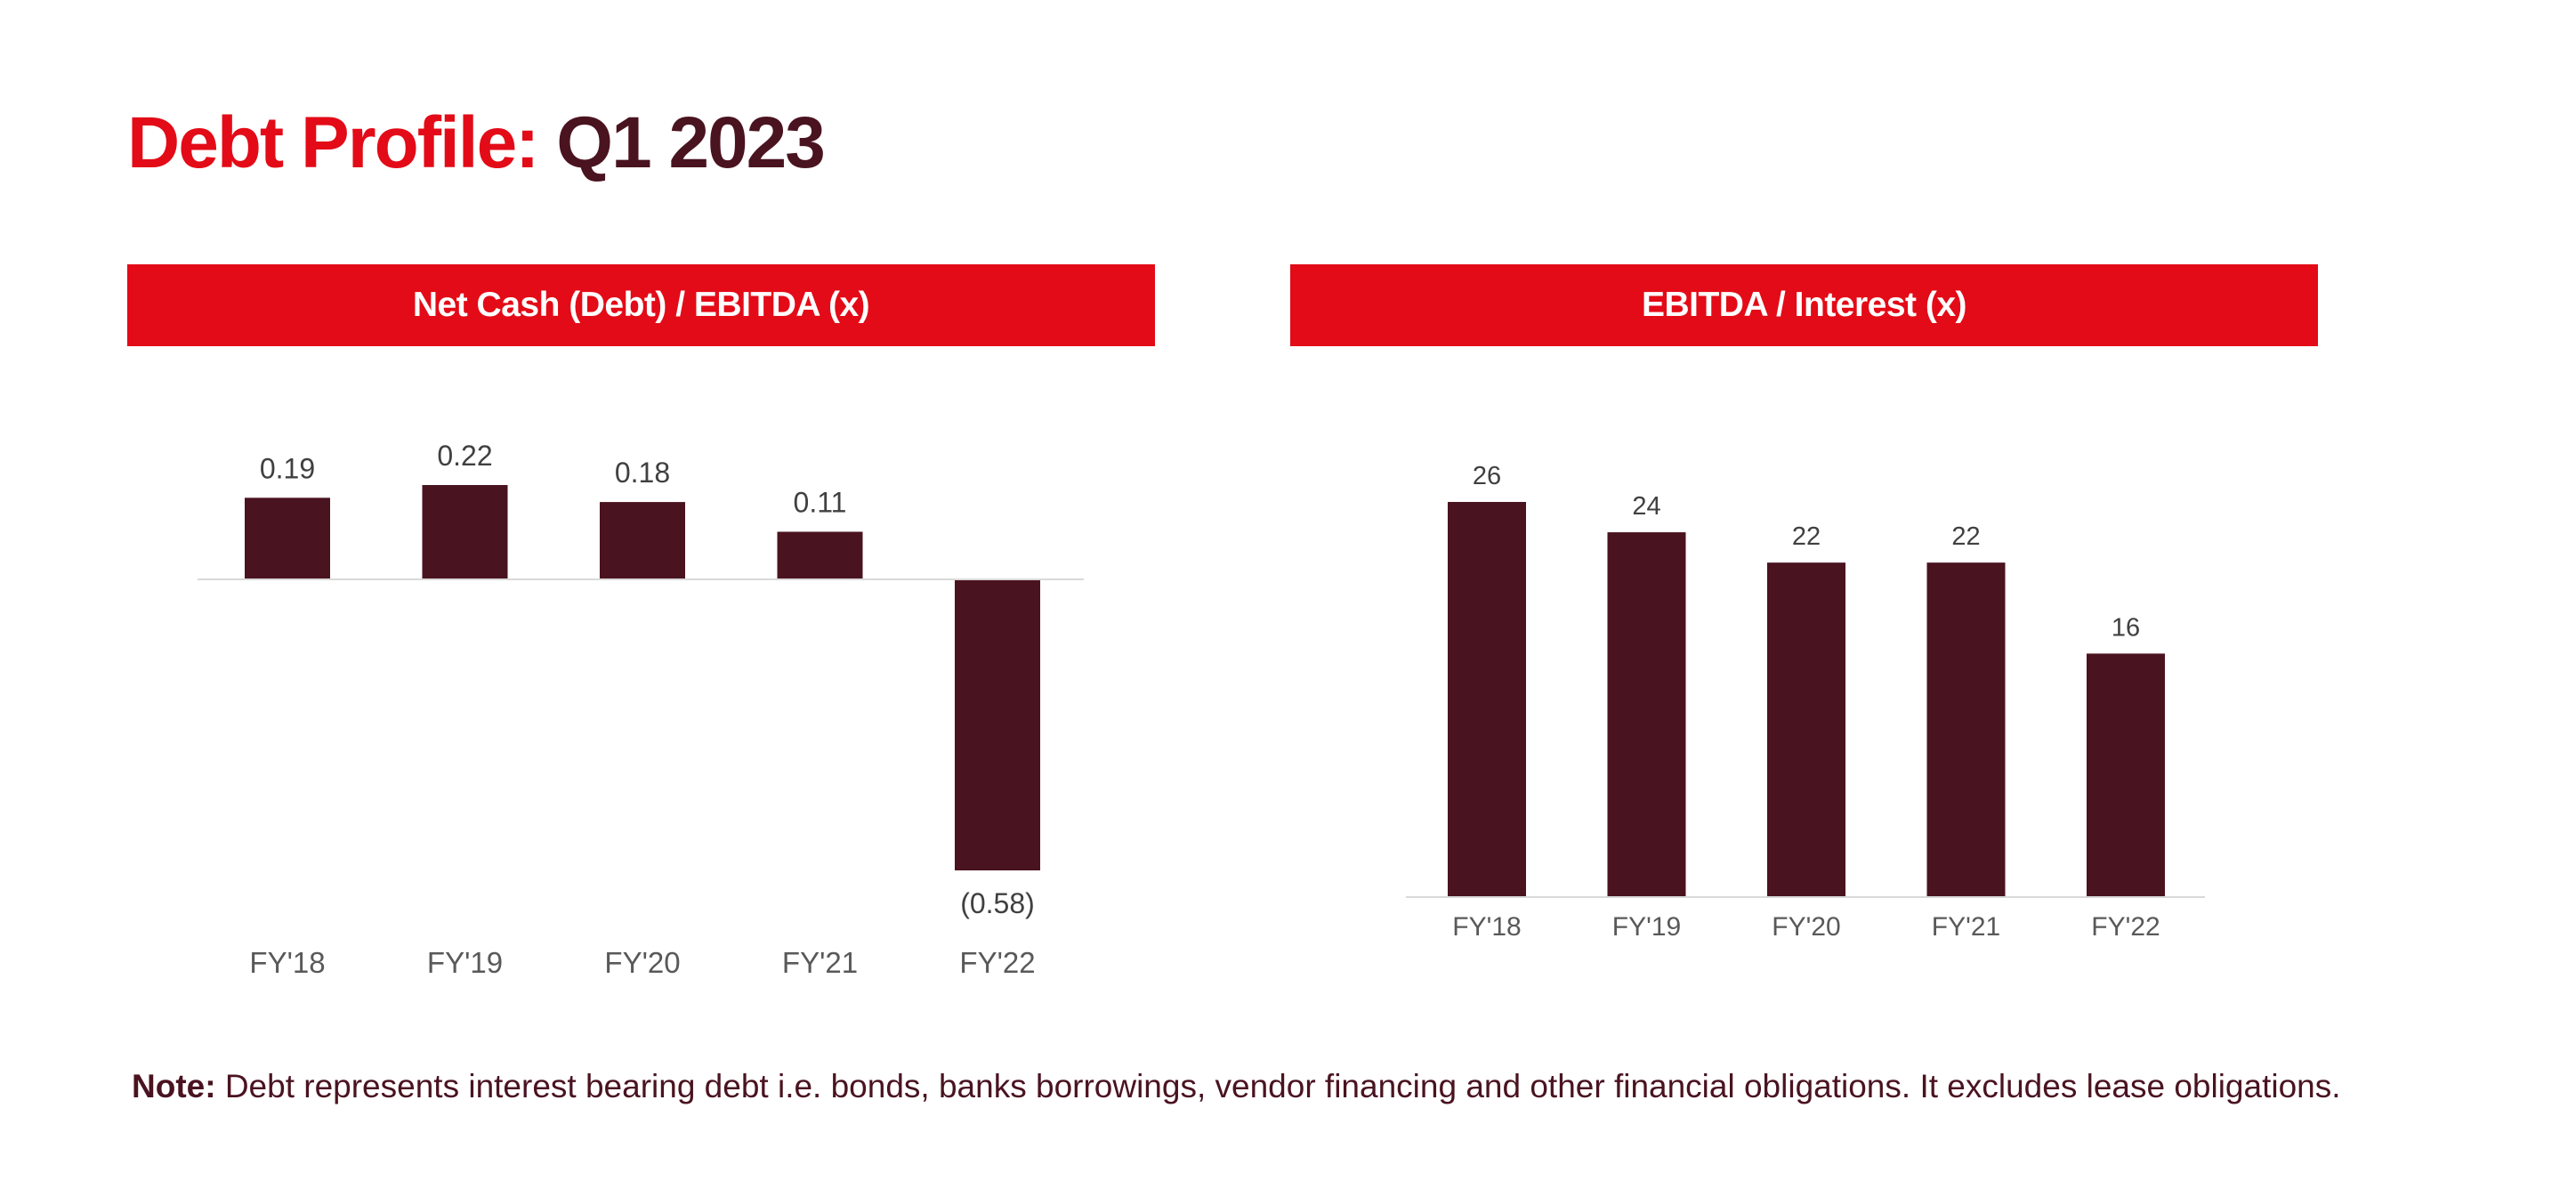  Describe the element at coordinates (1806, 927) in the screenshot. I see `chart-2-tick-label: FY'20` at that location.